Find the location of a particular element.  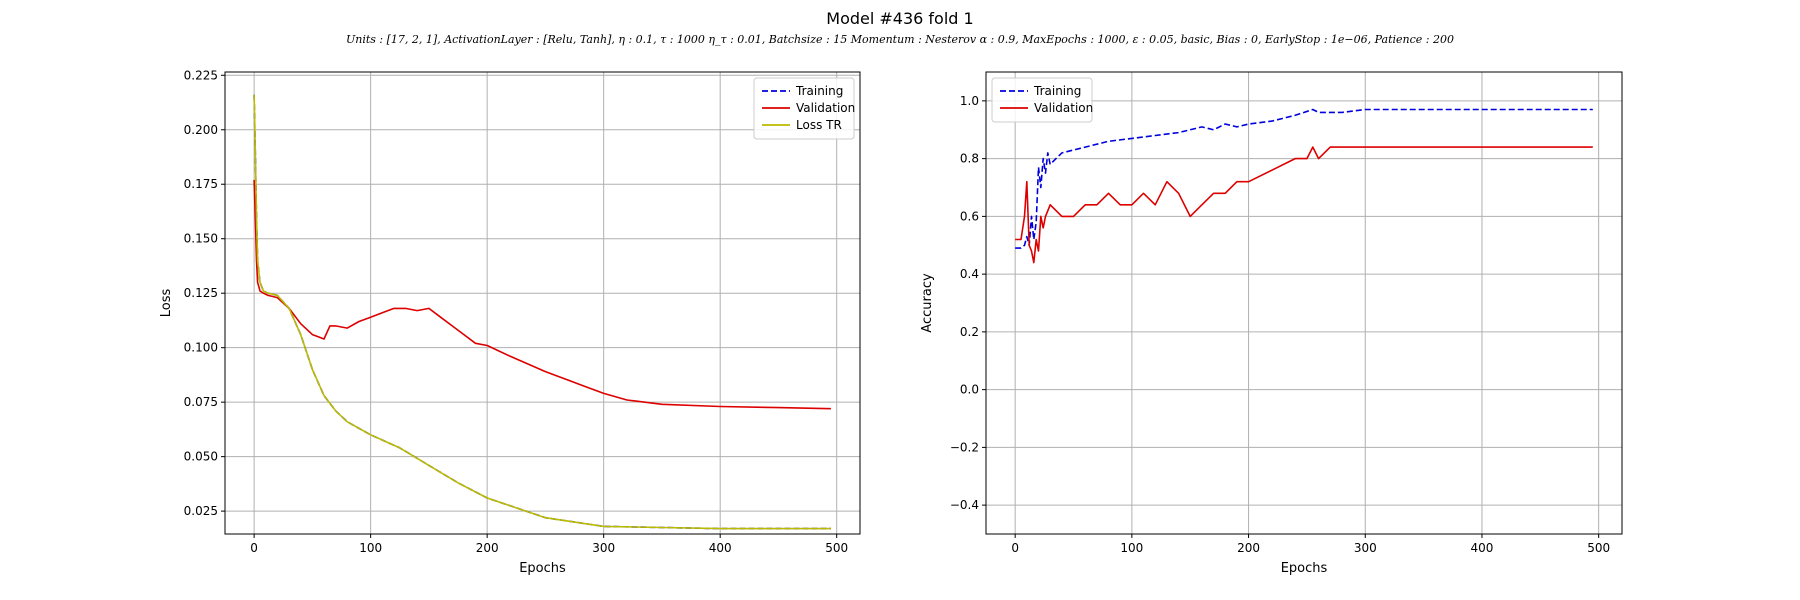

accuracy-series-validation is located at coordinates (1304, 205).